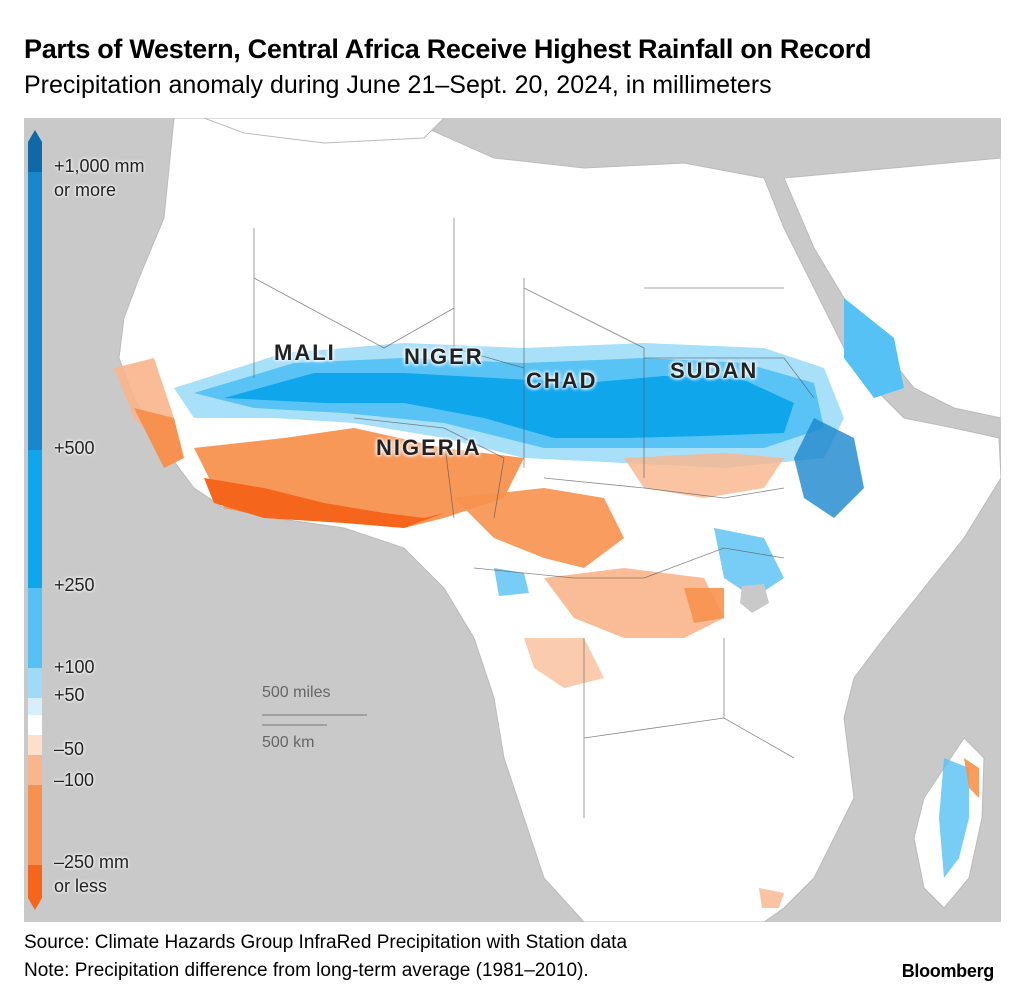 The height and width of the screenshot is (999, 1024). What do you see at coordinates (35, 881) in the screenshot?
I see `legend-swatch-minus-250-less` at bounding box center [35, 881].